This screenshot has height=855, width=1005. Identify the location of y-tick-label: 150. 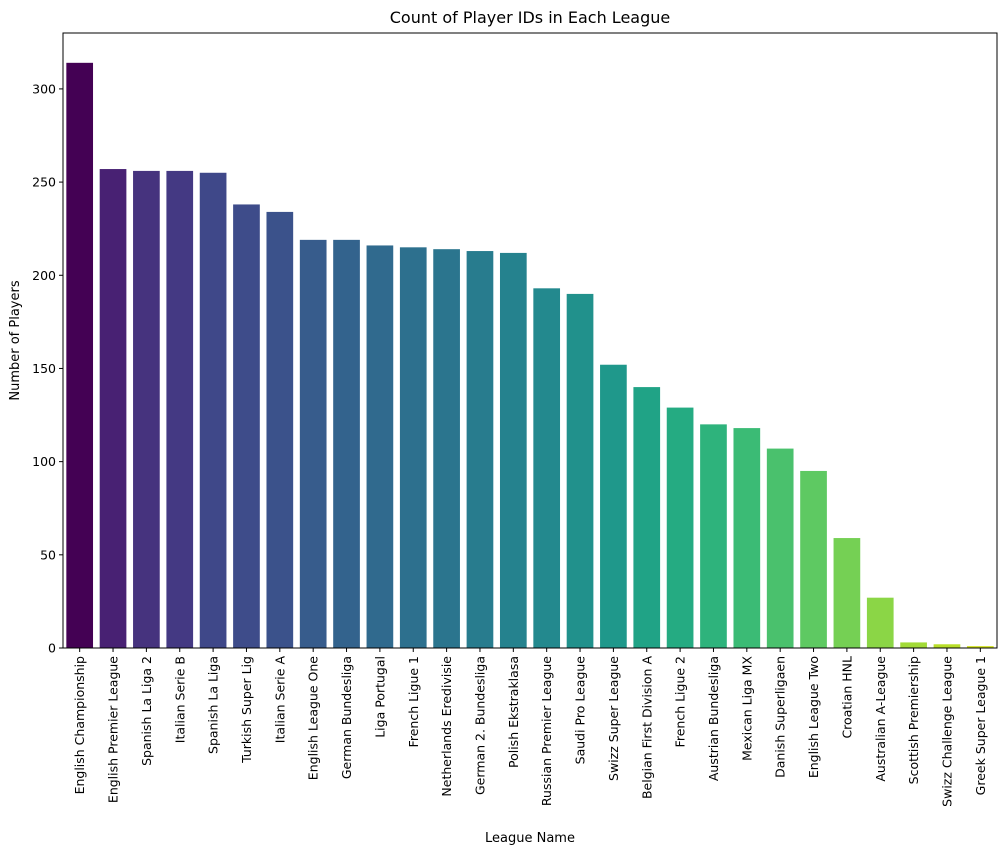
(44, 368).